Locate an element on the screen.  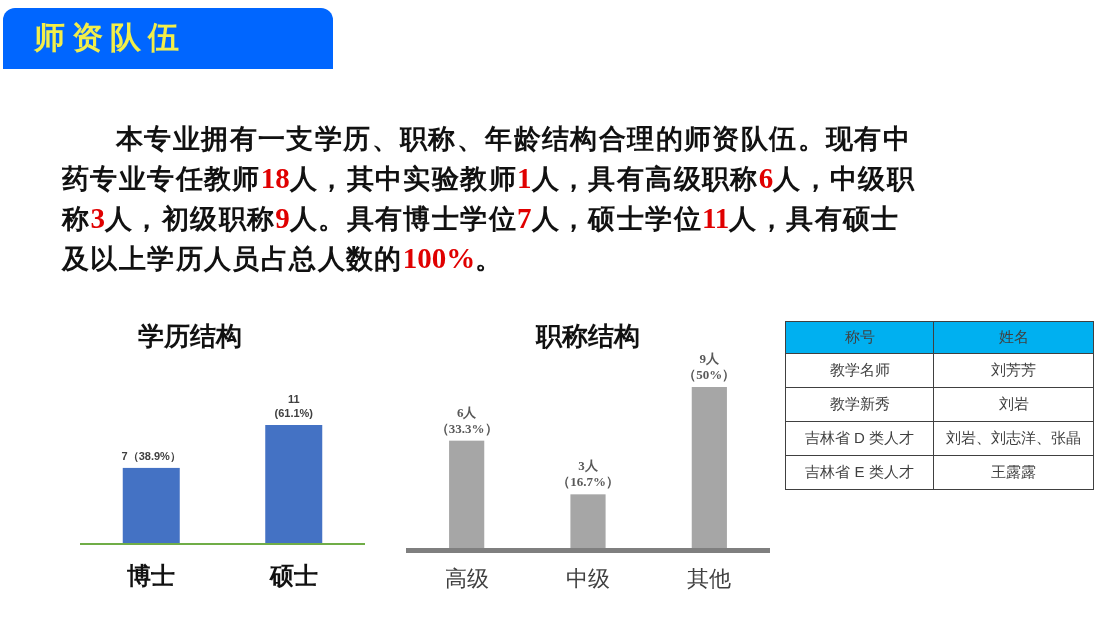
category-label: 刘岩 is located at coordinates (1013, 403).